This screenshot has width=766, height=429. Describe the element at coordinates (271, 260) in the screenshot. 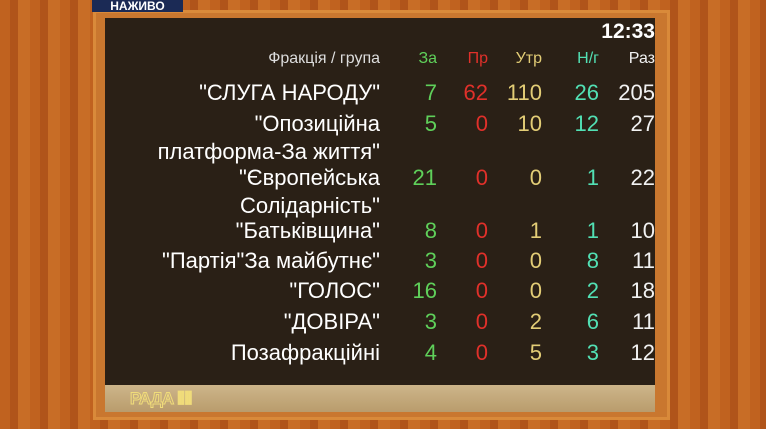

I see `faction-name: "Партія"За майбутнє"` at that location.